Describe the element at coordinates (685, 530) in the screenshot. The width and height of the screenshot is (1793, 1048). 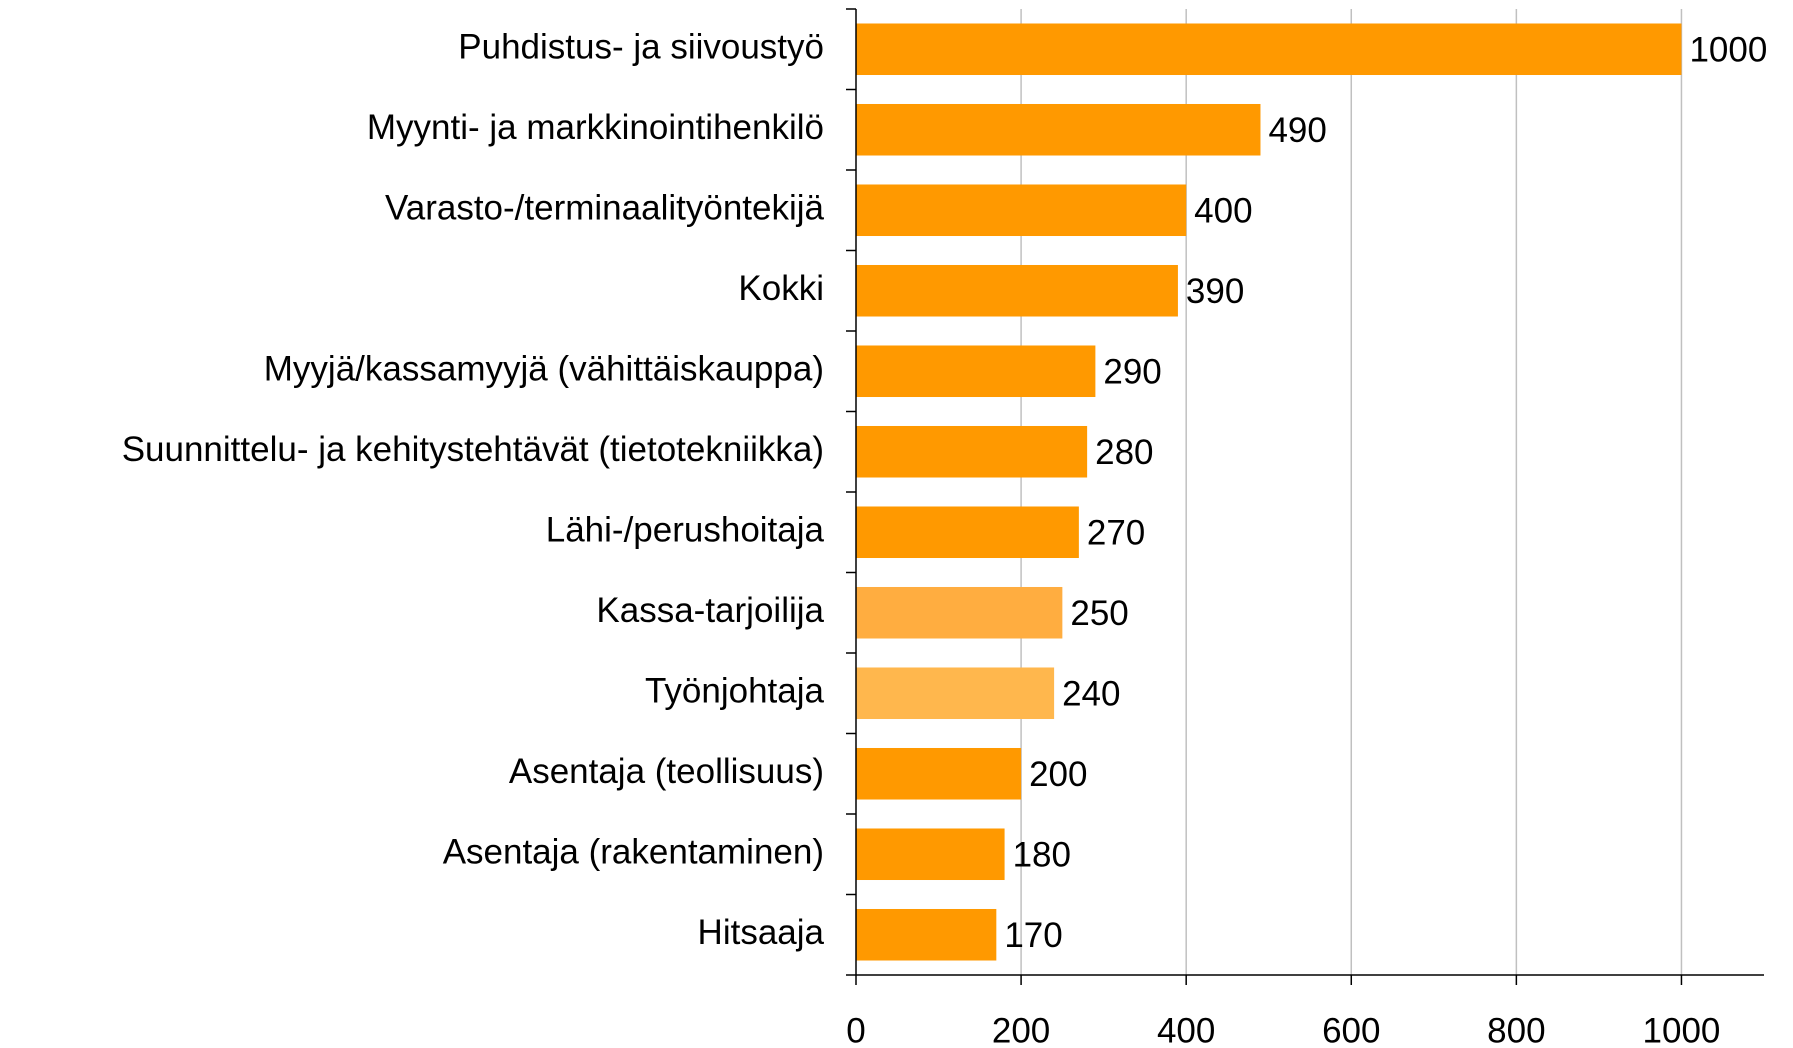
I see `y-tick-label: Lähi-/perushoitaja` at that location.